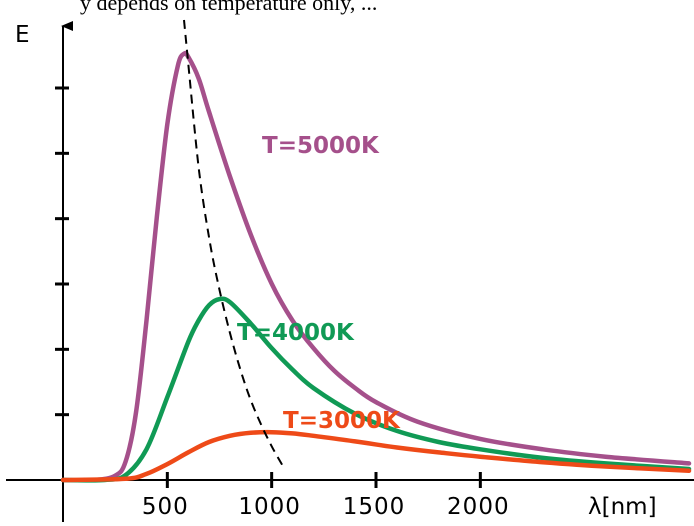 The height and width of the screenshot is (526, 694). I want to click on series-label-t-4000k: T=4000K, so click(296, 333).